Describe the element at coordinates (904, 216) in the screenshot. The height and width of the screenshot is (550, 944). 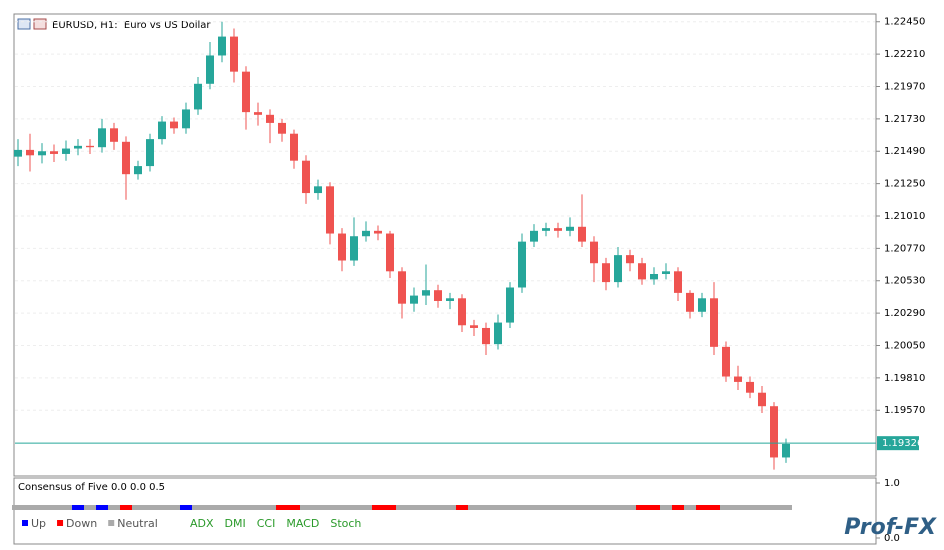
I see `y-tick-label: 1.21010` at that location.